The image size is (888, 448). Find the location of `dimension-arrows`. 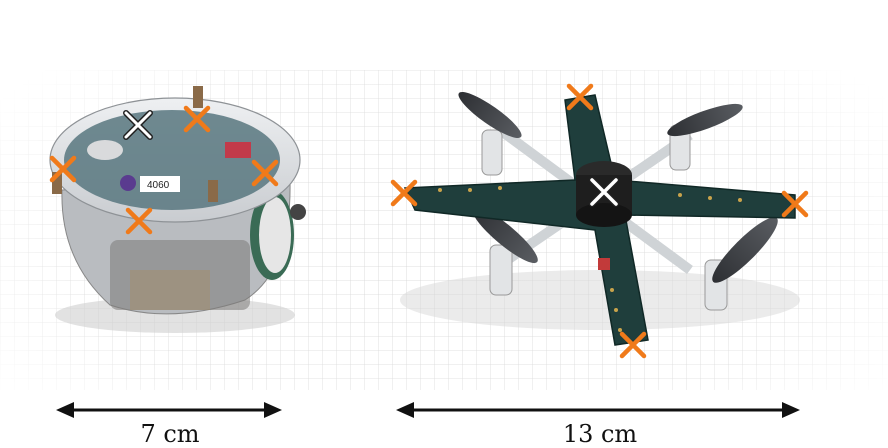

dimension-arrows is located at coordinates (428, 410).